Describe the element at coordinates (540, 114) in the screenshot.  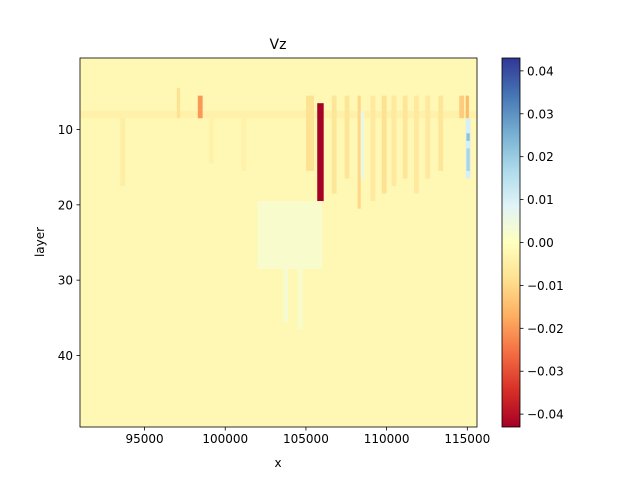
I see `colorbar-tick-label: 0.03` at that location.